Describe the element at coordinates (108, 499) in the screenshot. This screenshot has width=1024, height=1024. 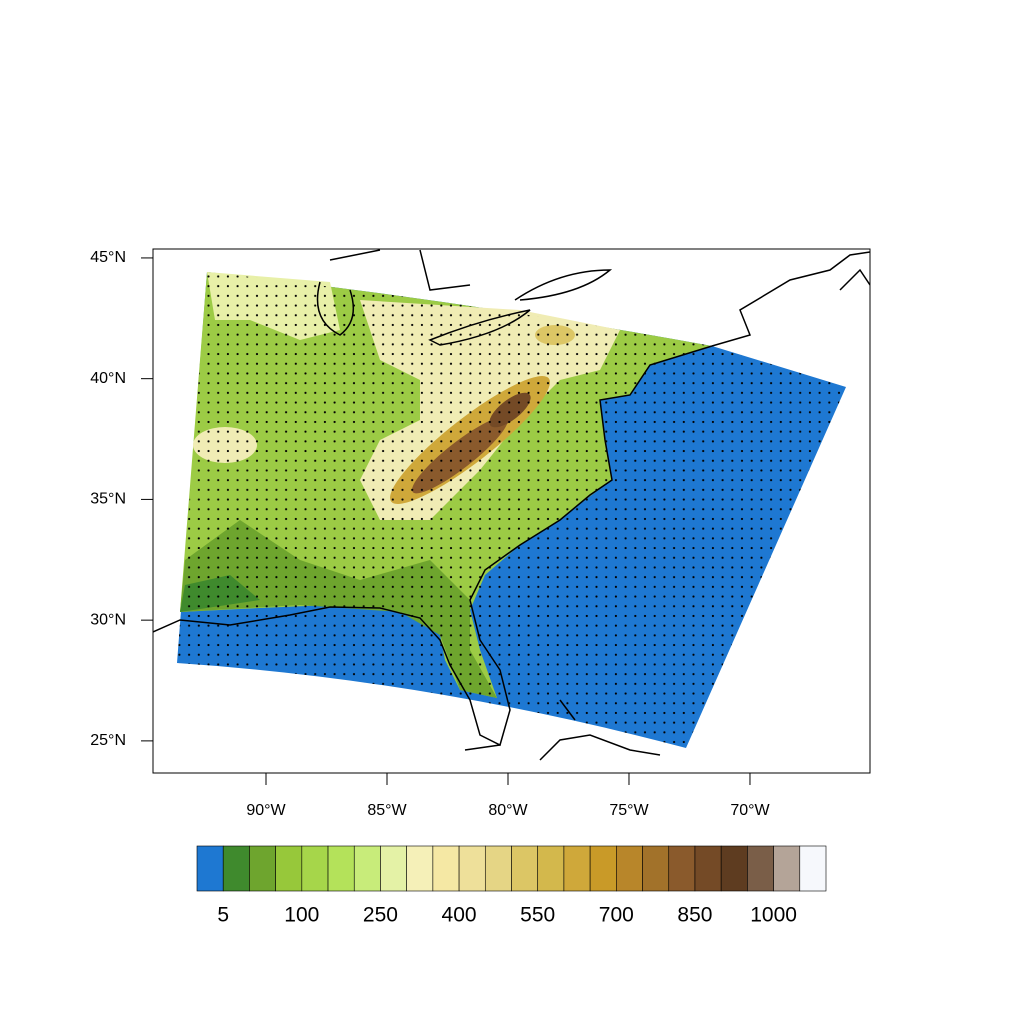
I see `y-tick-label: 35°N` at that location.